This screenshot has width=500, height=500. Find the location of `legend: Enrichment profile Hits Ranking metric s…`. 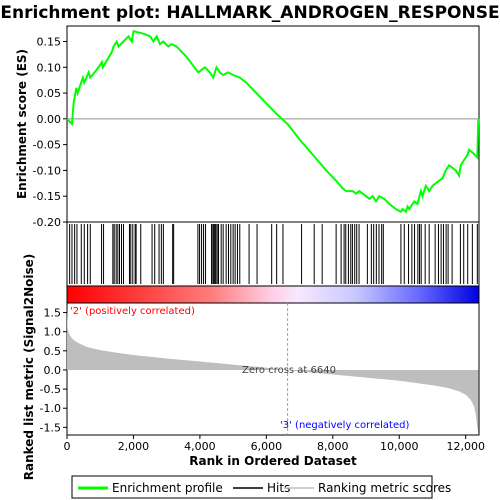

legend: Enrichment profile Hits Ranking metric s… is located at coordinates (261, 487).